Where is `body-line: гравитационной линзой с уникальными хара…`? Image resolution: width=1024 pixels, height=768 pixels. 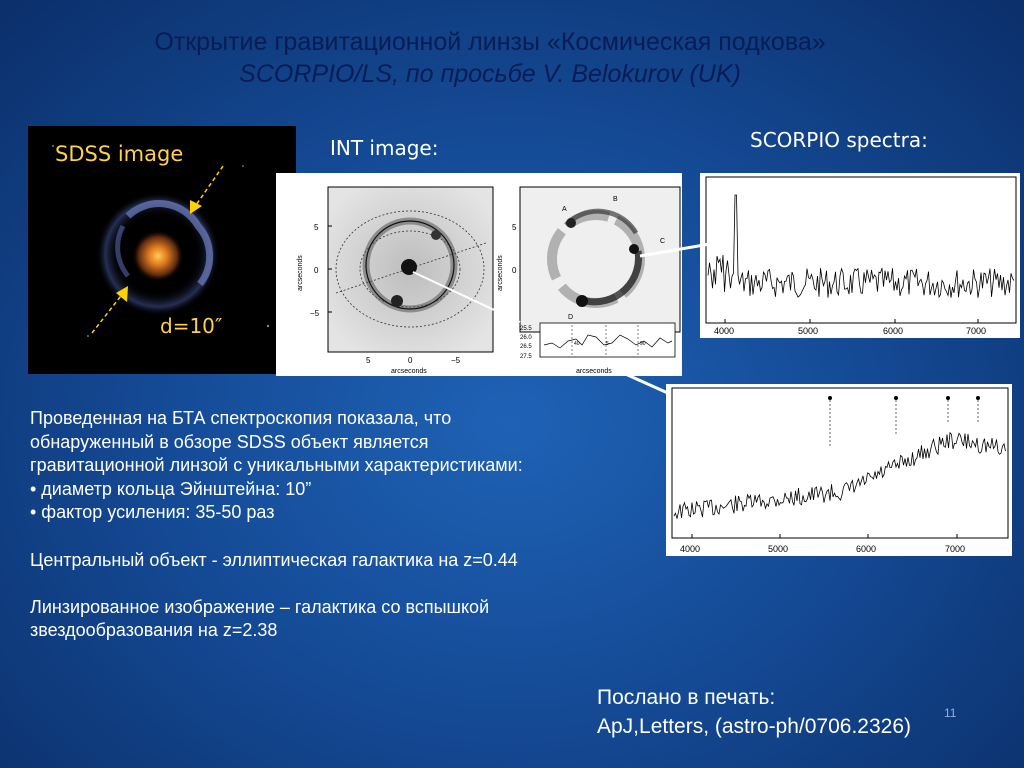
body-line: гравитационной линзой с уникальными хара… is located at coordinates (276, 465).